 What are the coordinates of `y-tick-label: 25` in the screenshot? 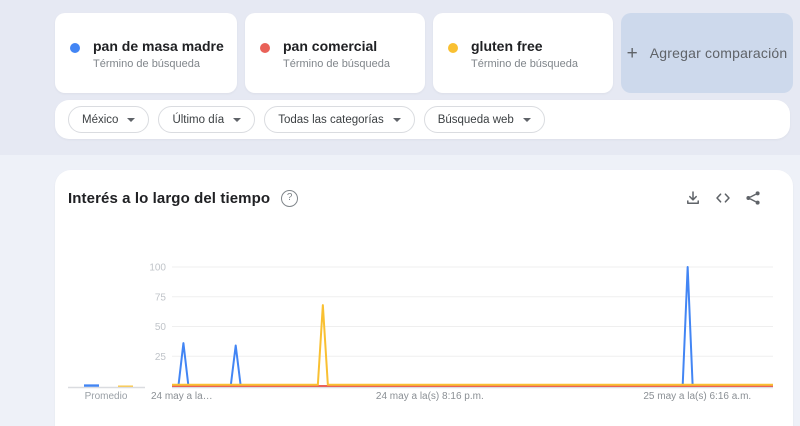 It's located at (161, 357).